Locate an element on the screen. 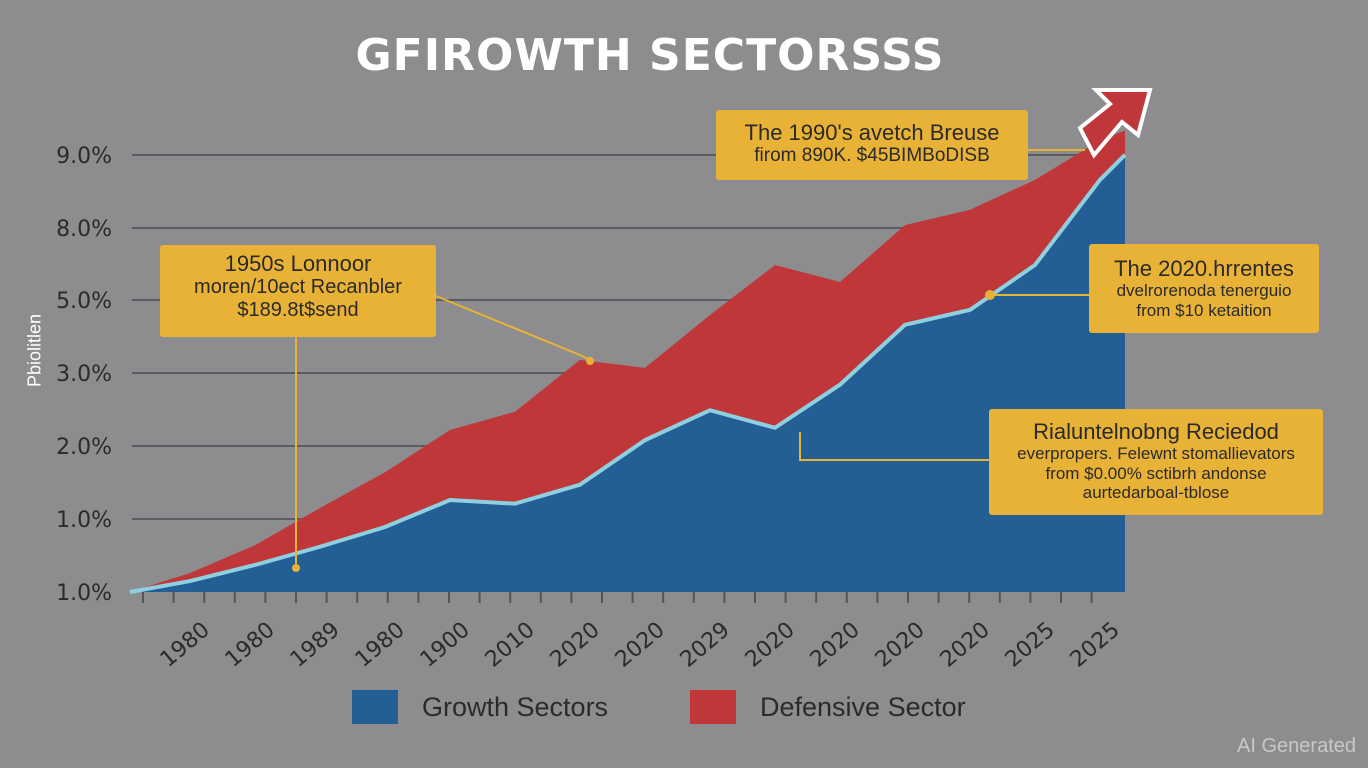 The image size is (1368, 768). chart-title: GFIROWTH SECTORSSS is located at coordinates (650, 55).